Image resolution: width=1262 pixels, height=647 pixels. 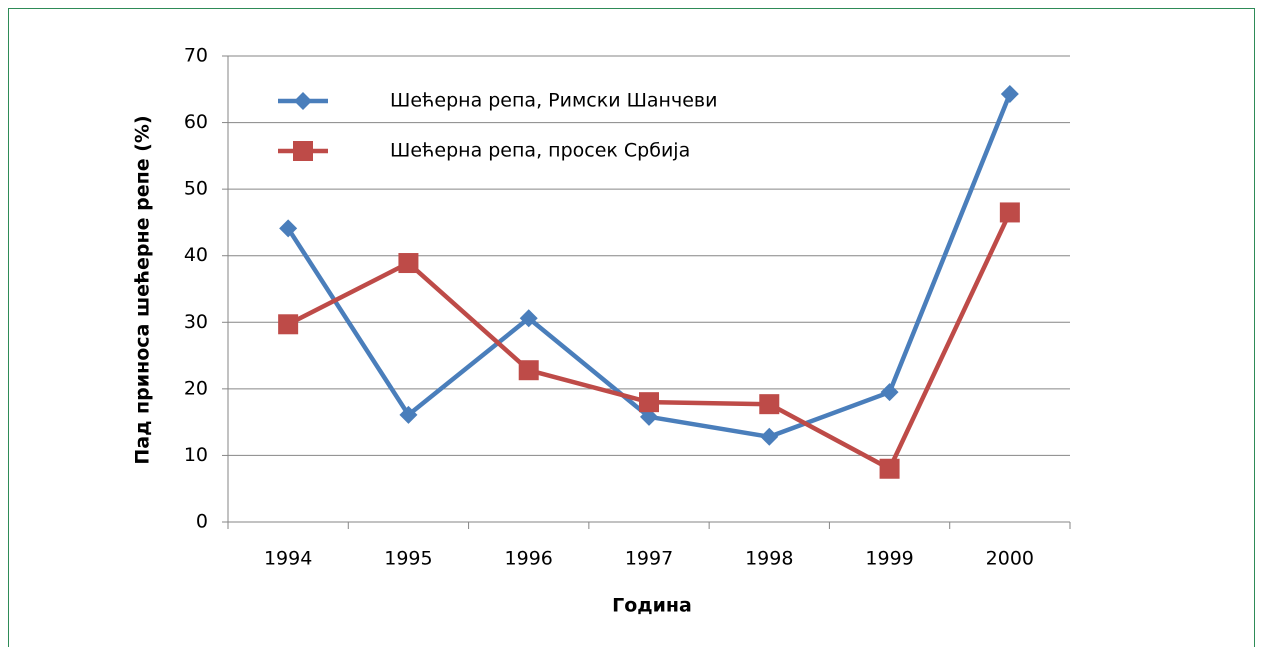 I want to click on y-tick-label: 30, so click(x=196, y=322).